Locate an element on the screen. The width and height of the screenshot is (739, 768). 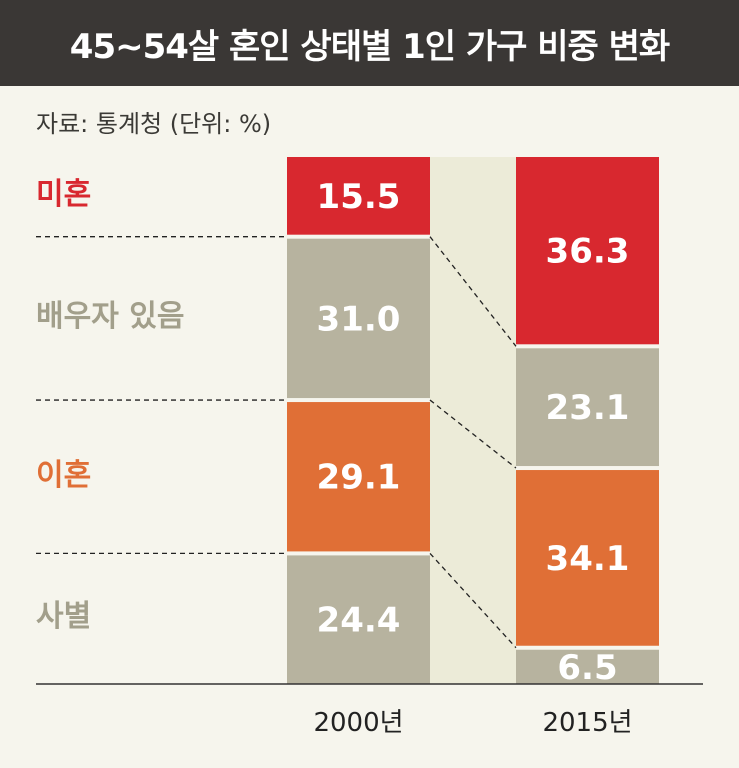
data-label: 29.1 is located at coordinates (359, 478).